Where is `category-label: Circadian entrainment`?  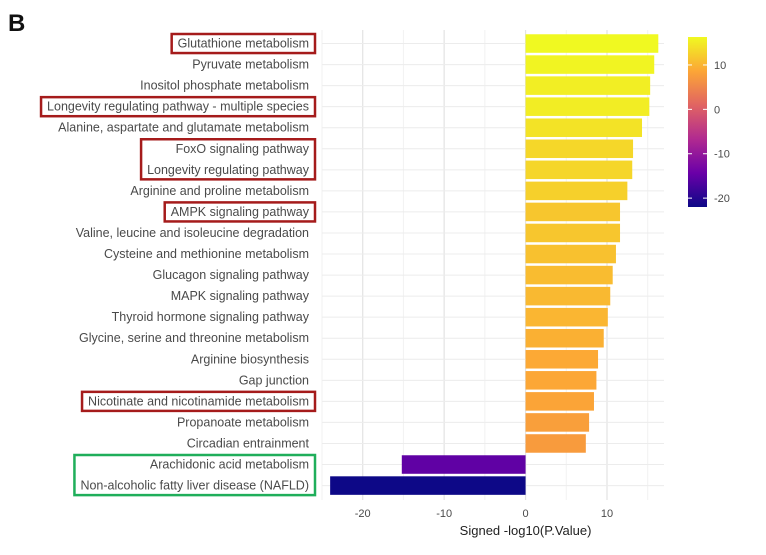 category-label: Circadian entrainment is located at coordinates (248, 443).